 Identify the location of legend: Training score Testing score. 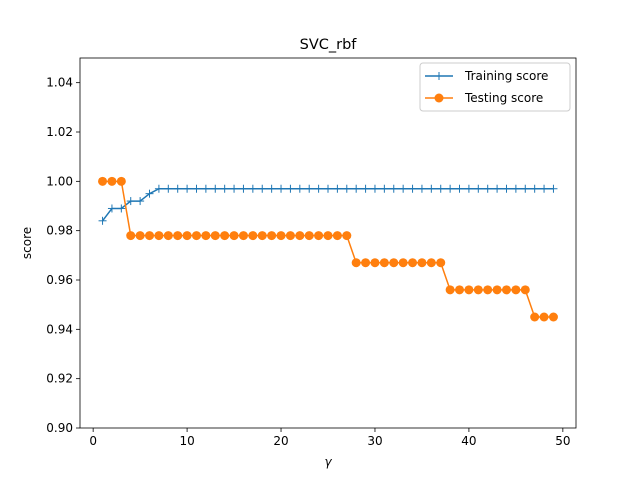
(495, 87).